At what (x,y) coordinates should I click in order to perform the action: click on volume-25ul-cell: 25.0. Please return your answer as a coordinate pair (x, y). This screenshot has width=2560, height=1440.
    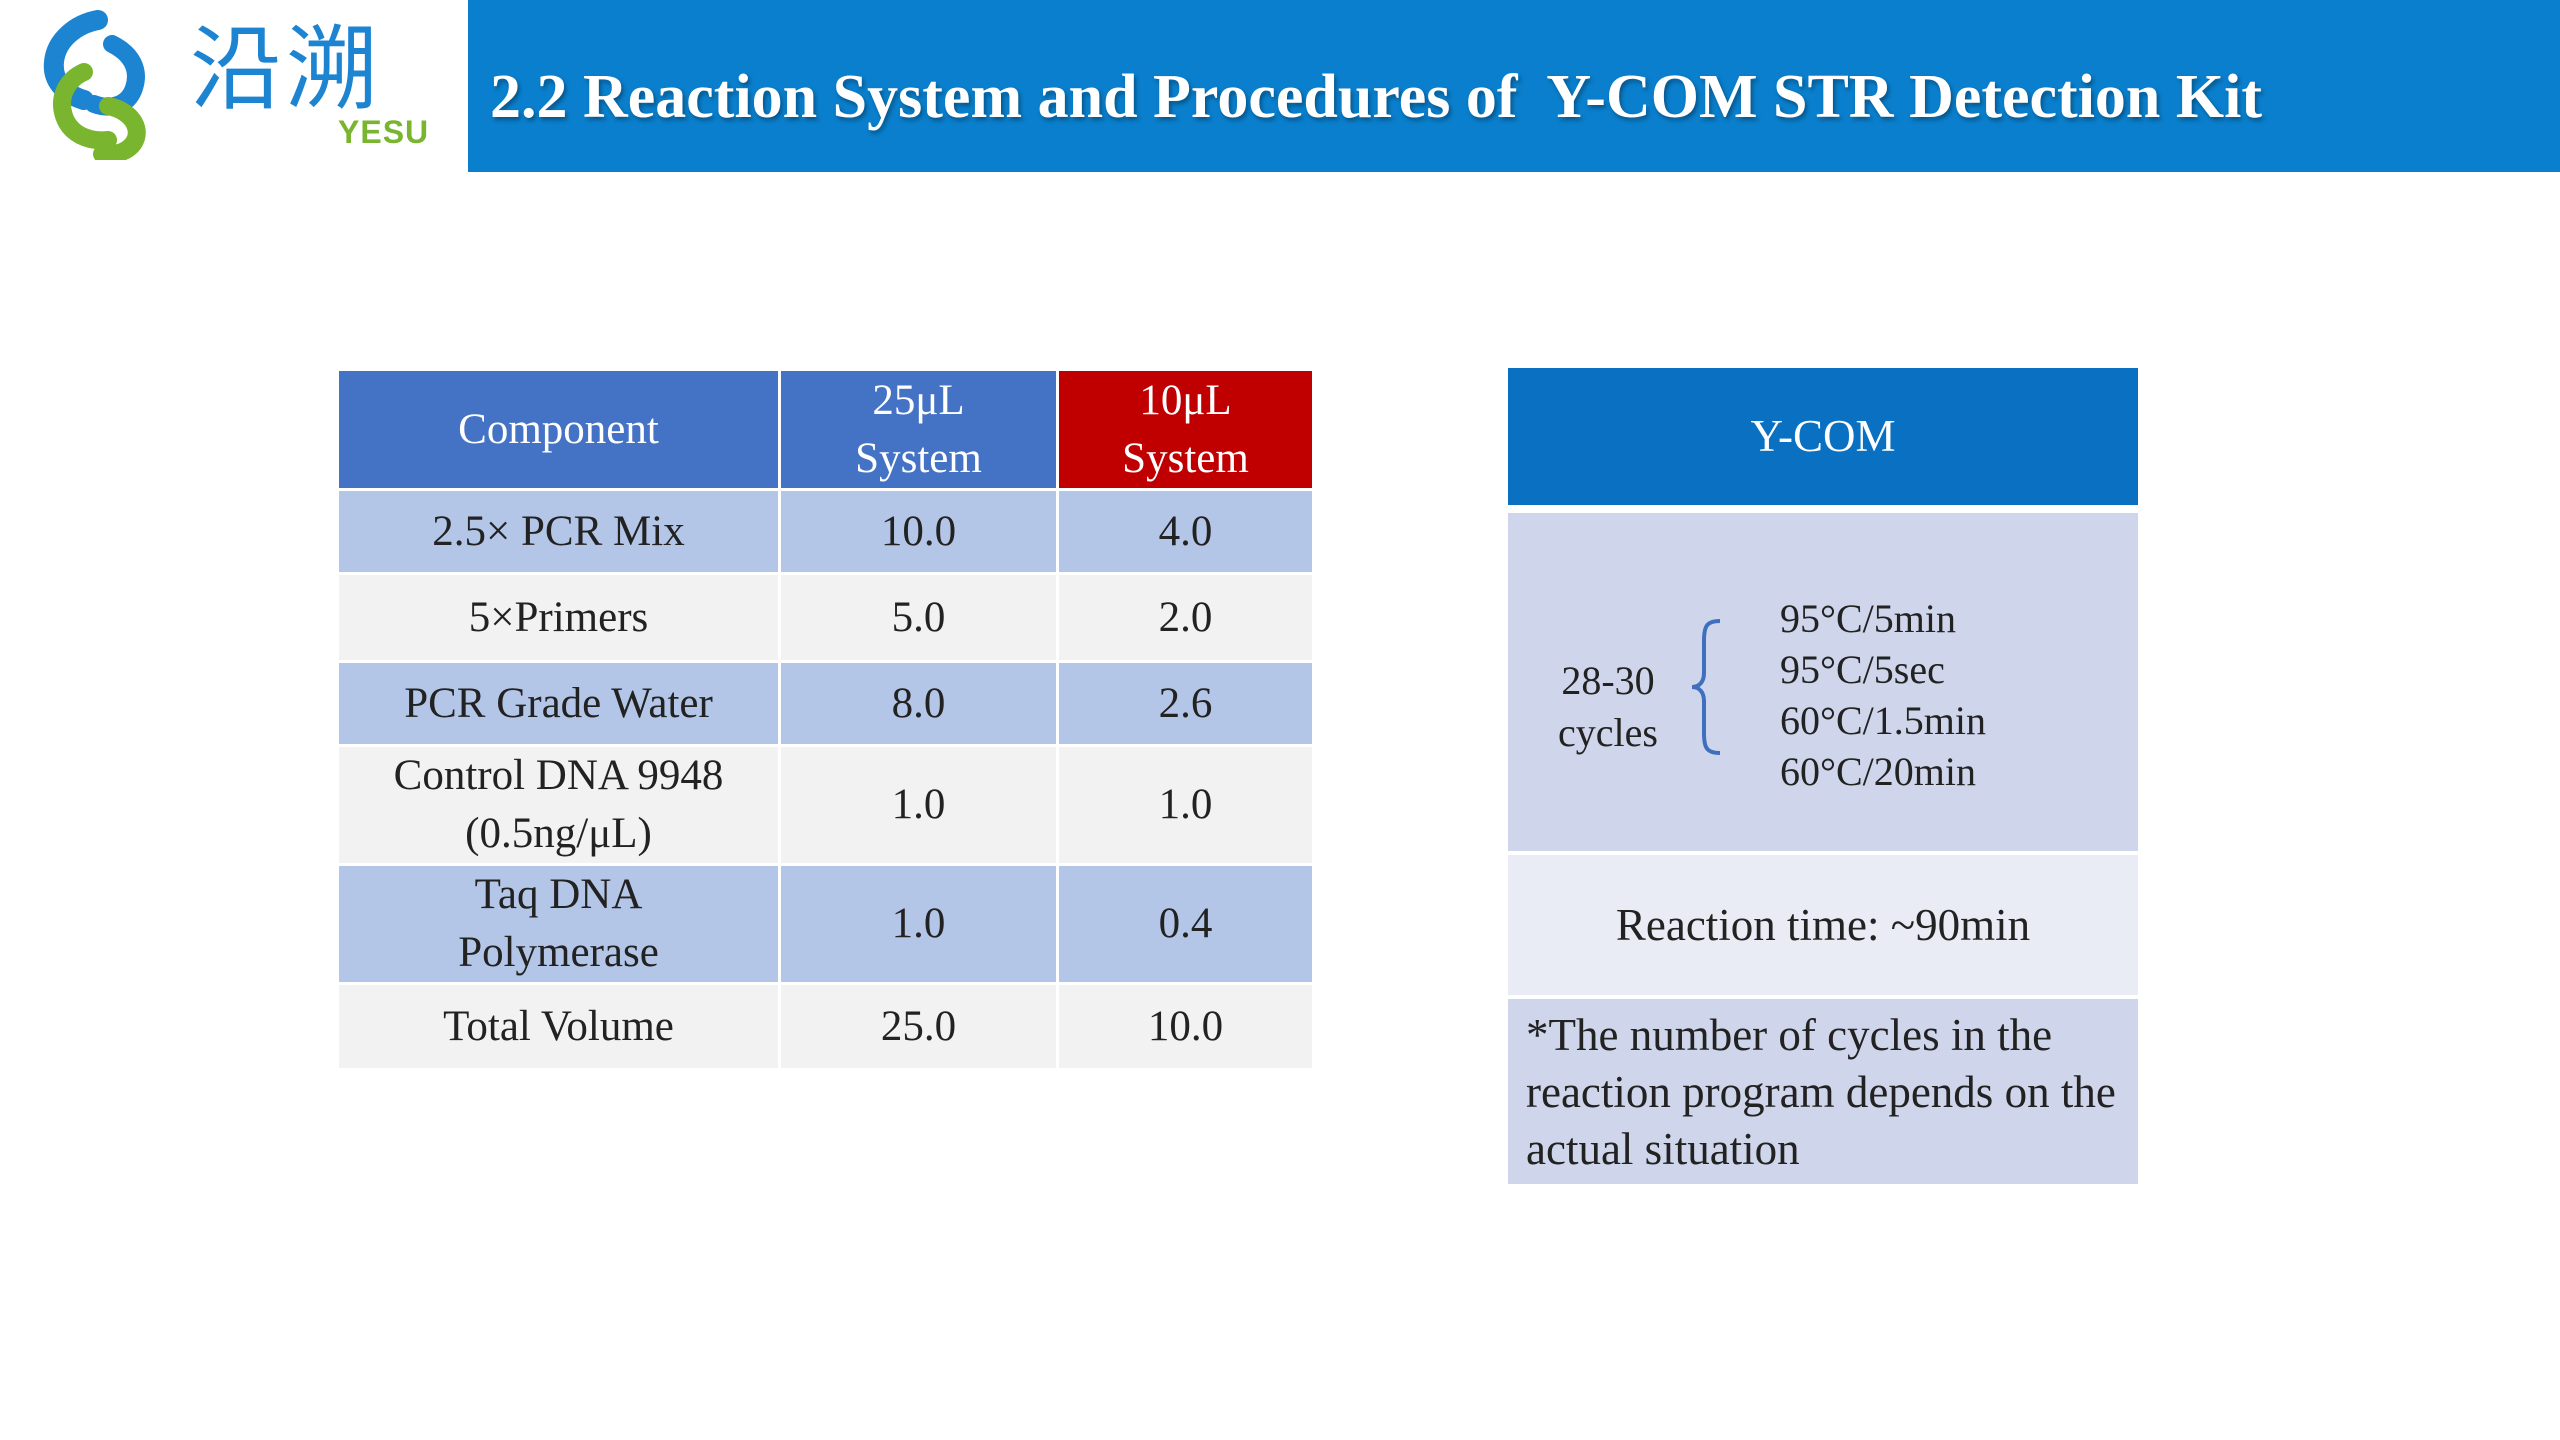
    Looking at the image, I should click on (918, 1026).